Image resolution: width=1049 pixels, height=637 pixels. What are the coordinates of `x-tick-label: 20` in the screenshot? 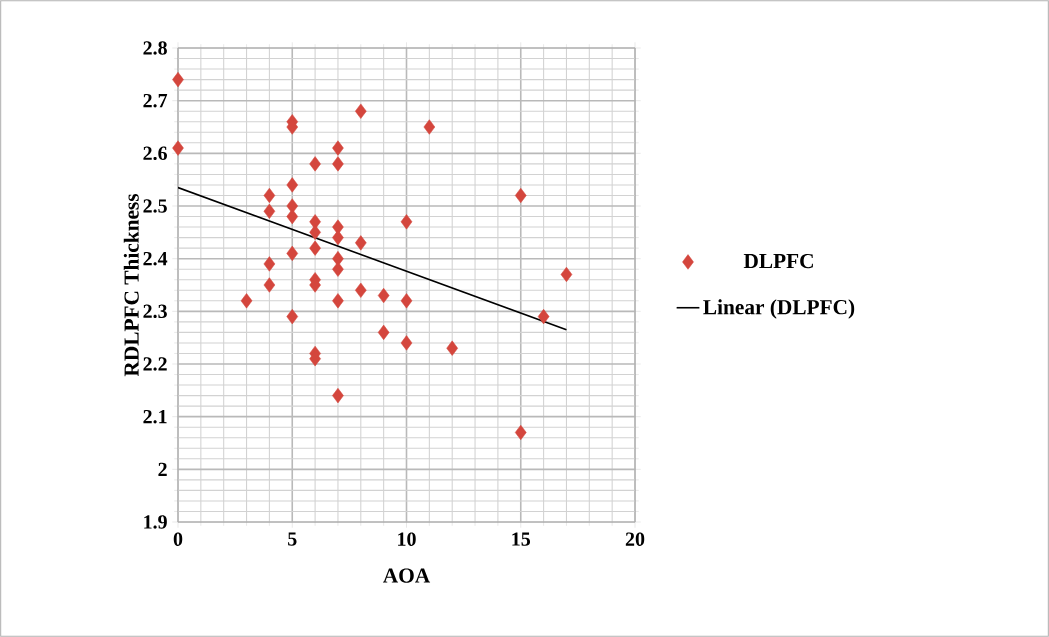 It's located at (635, 539).